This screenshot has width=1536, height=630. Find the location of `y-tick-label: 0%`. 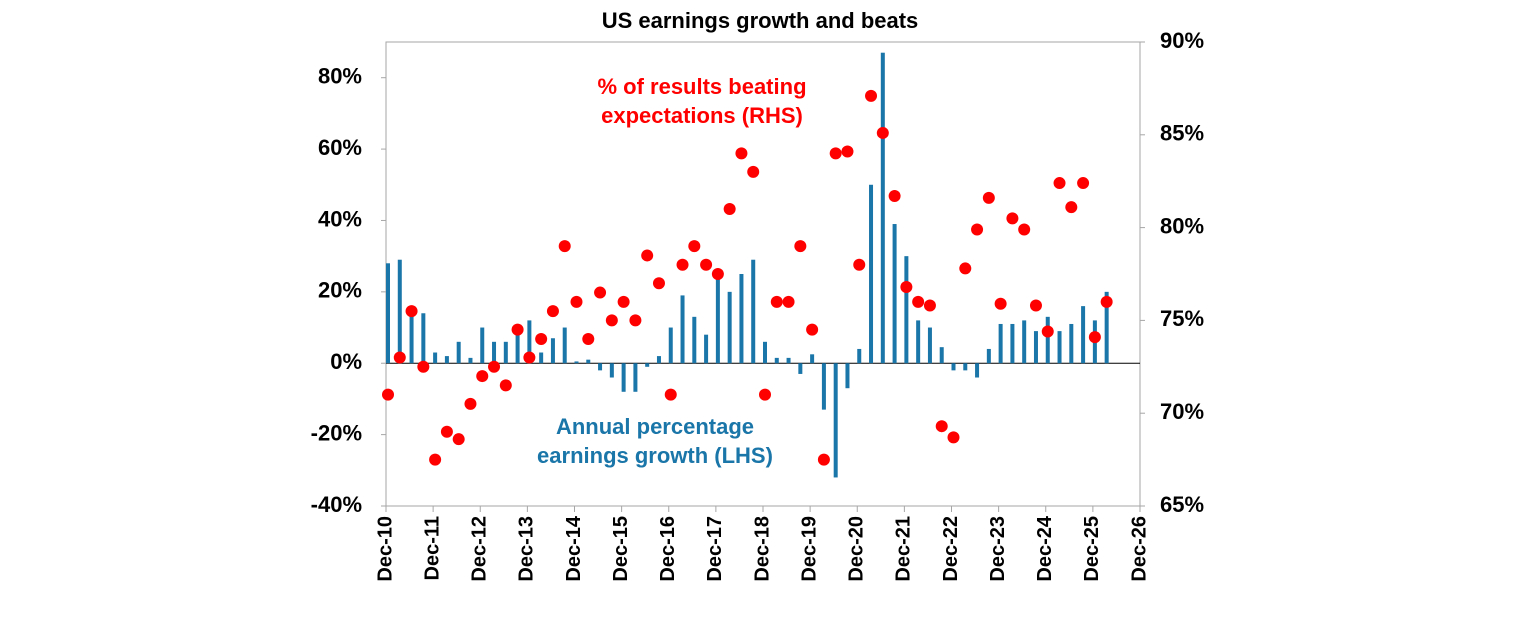

y-tick-label: 0% is located at coordinates (346, 361).